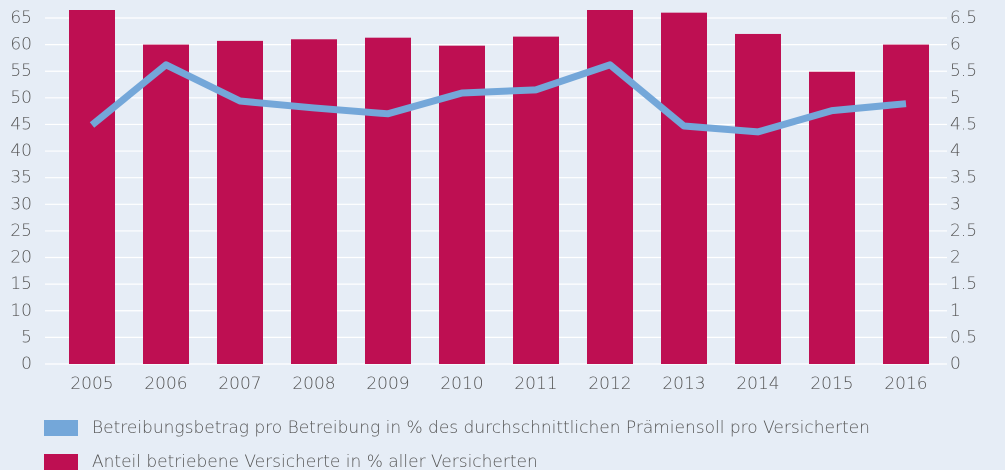  What do you see at coordinates (609, 384) in the screenshot?
I see `x-tick-label: 2012` at bounding box center [609, 384].